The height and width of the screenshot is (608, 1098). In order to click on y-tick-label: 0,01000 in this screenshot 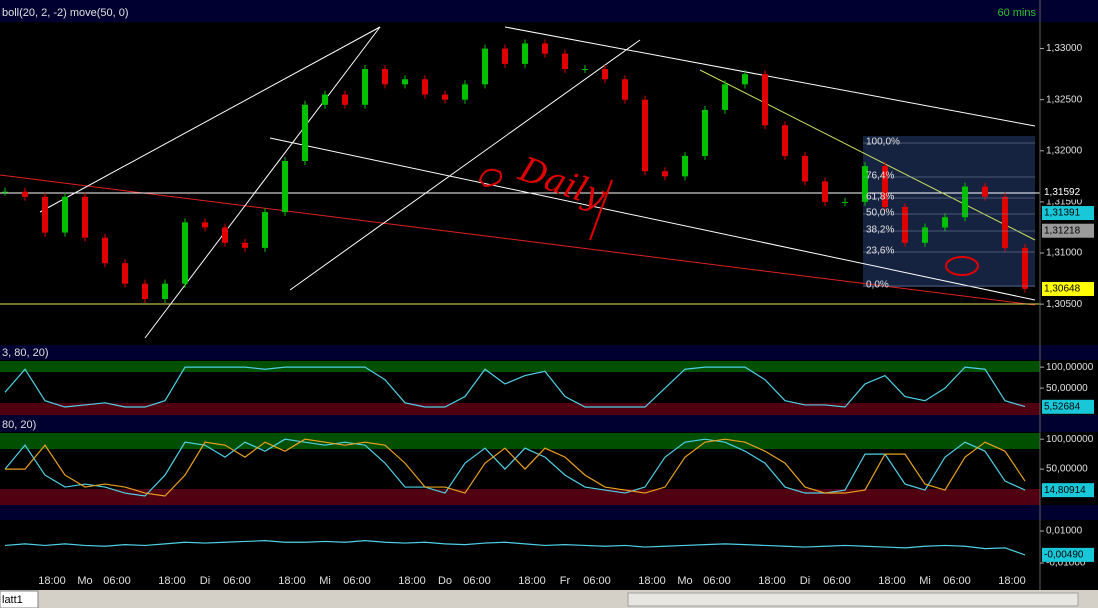, I will do `click(1064, 531)`.